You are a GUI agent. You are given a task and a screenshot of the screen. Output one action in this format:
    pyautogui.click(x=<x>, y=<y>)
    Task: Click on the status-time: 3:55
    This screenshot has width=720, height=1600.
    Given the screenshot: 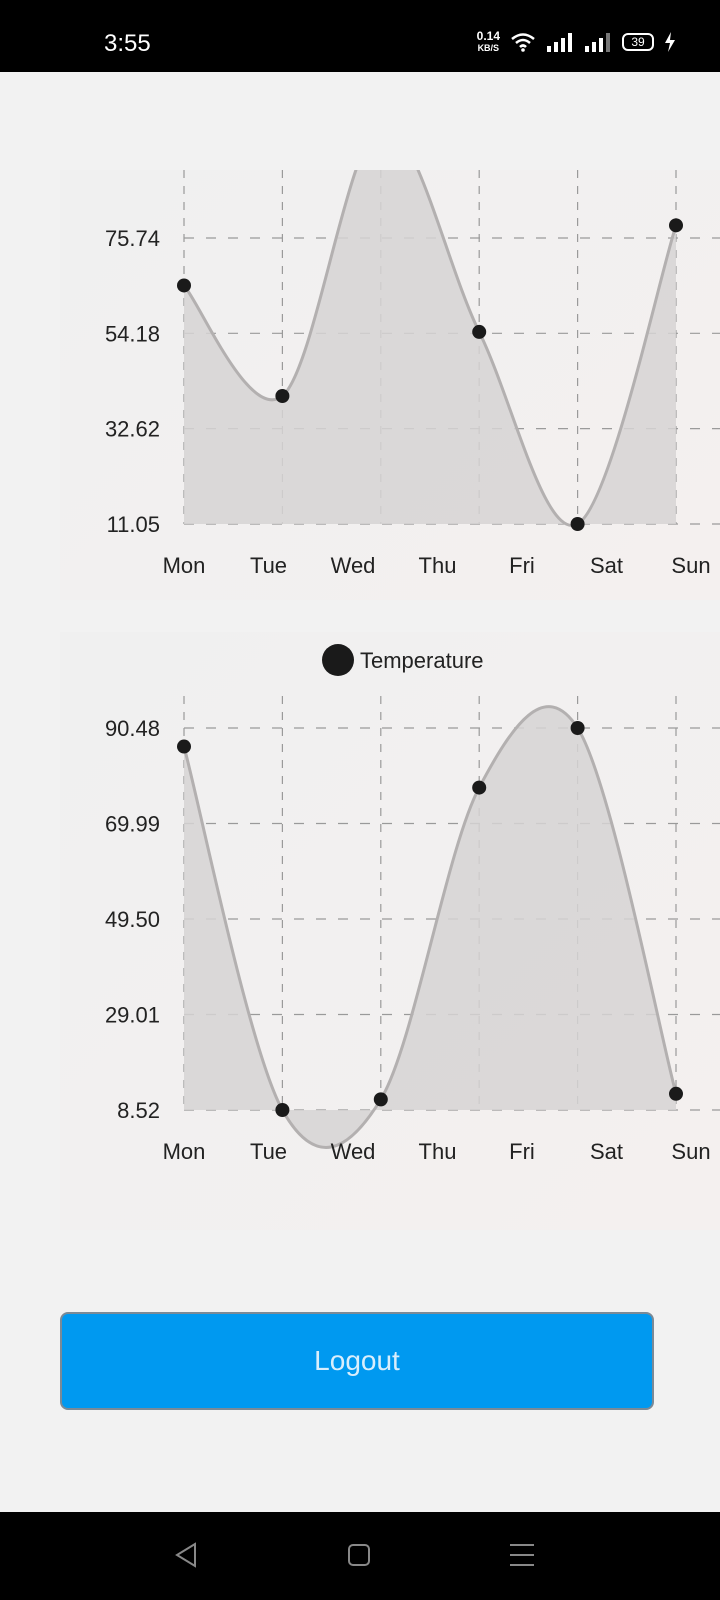 What is the action you would take?
    pyautogui.click(x=127, y=43)
    